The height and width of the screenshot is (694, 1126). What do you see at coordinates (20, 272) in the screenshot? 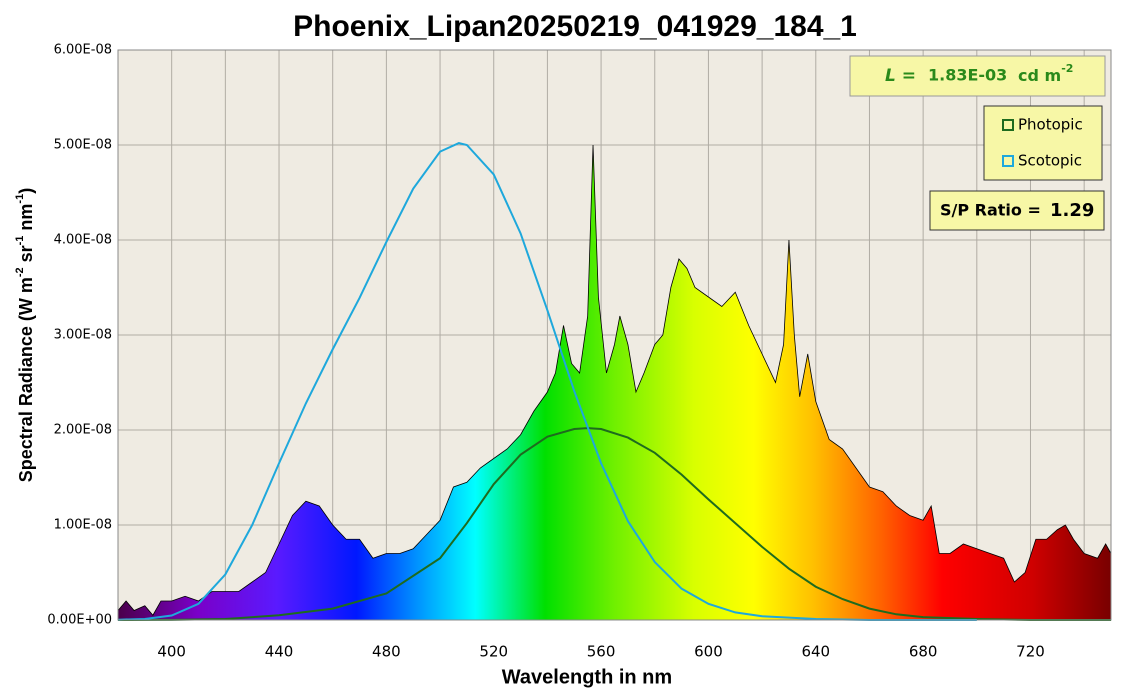
I see `y-axis-title-exponent: -2` at bounding box center [20, 272].